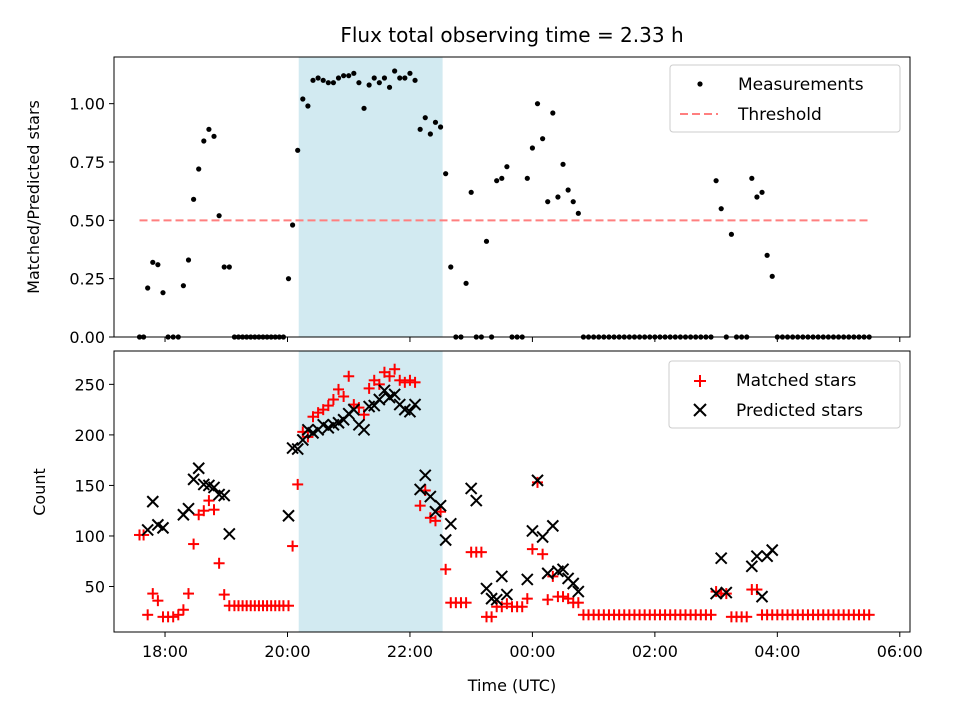 This screenshot has height=720, width=960. I want to click on legend-matched-marker, so click(700, 381).